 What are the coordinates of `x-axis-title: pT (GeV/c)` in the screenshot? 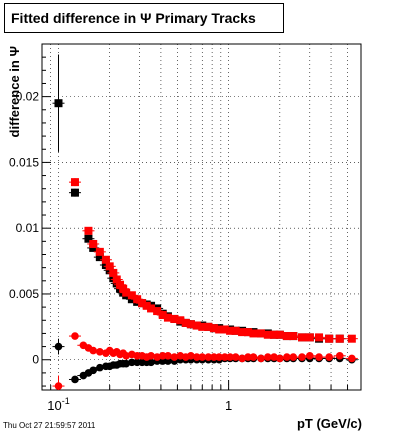 It's located at (329, 423).